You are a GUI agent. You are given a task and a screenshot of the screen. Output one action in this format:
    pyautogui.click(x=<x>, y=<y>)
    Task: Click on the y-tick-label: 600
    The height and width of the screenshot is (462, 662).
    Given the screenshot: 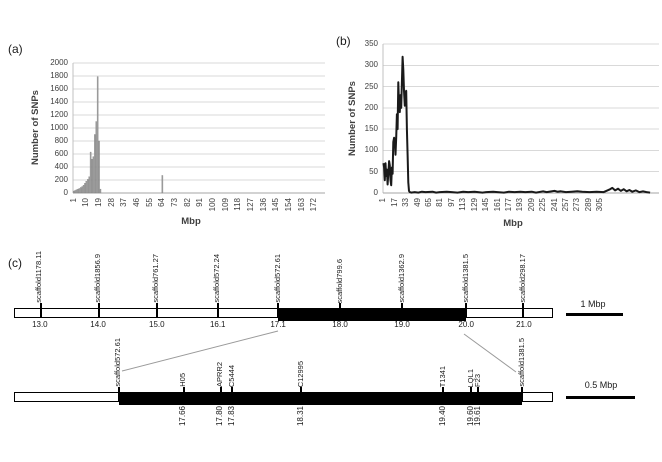 What is the action you would take?
    pyautogui.click(x=61, y=153)
    